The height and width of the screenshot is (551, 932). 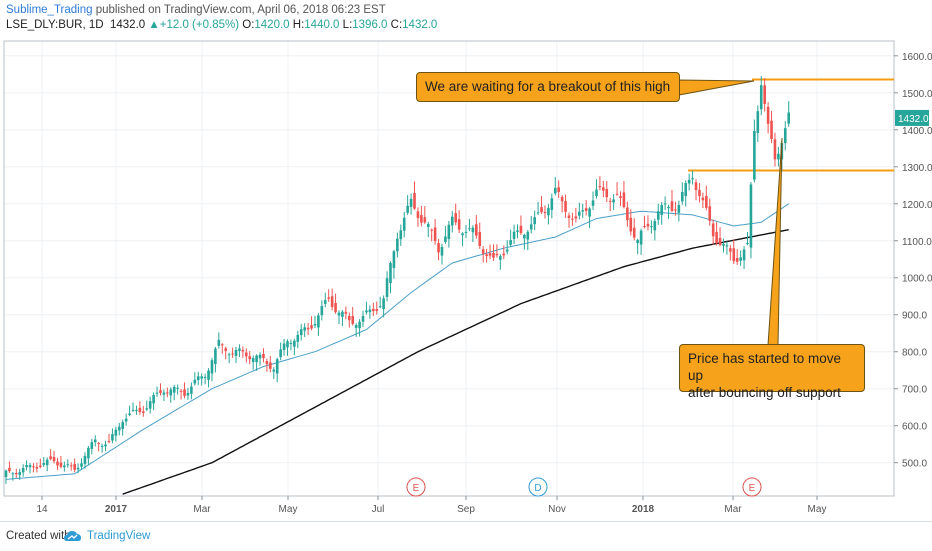 I want to click on close-label: C:, so click(x=396, y=25).